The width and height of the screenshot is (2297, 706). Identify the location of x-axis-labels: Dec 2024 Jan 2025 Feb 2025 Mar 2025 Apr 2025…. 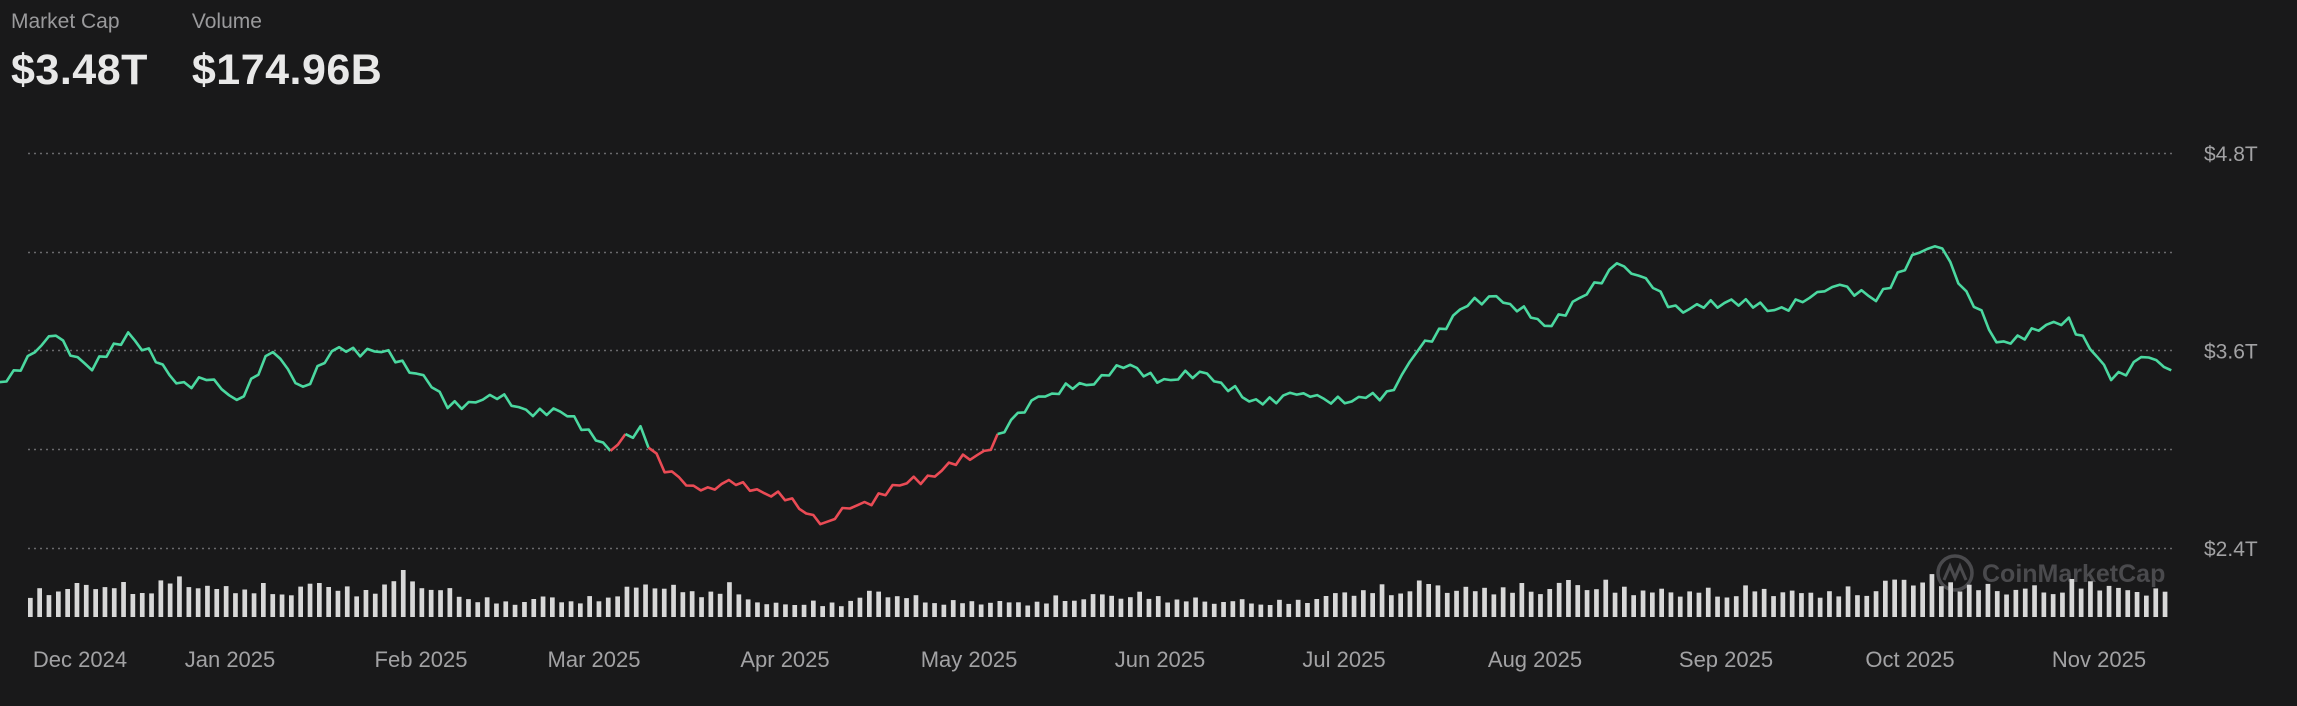
(1089, 659).